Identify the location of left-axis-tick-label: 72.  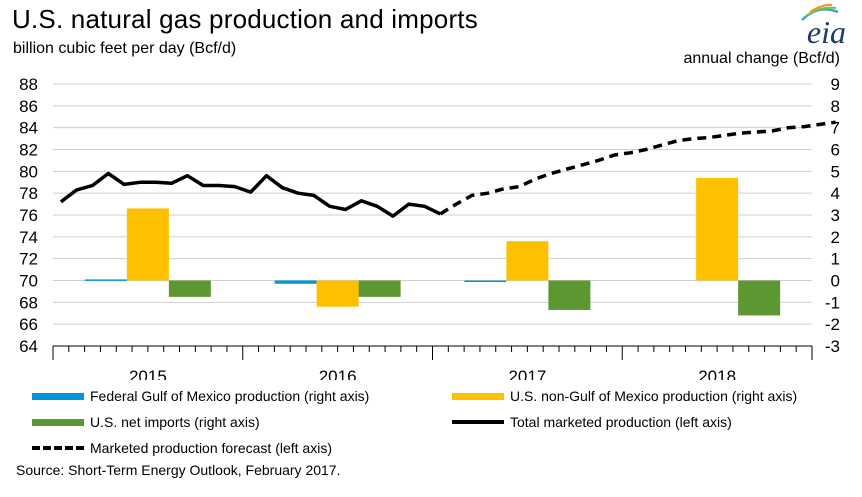
(28, 259).